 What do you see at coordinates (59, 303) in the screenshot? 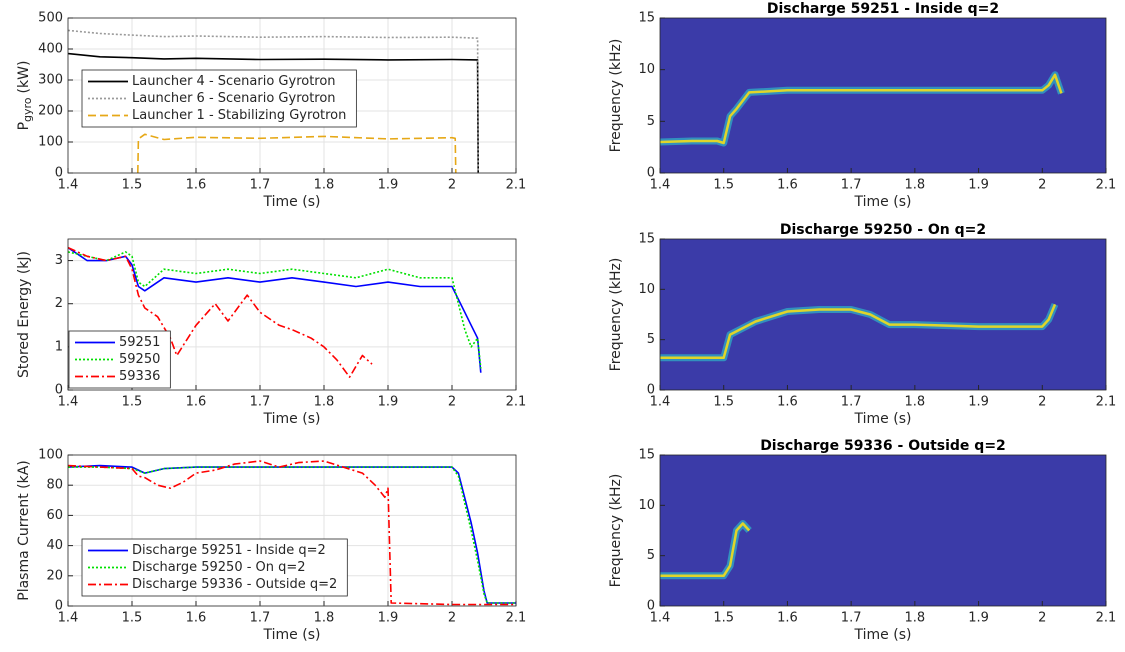
I see `y-tick-label: 2` at bounding box center [59, 303].